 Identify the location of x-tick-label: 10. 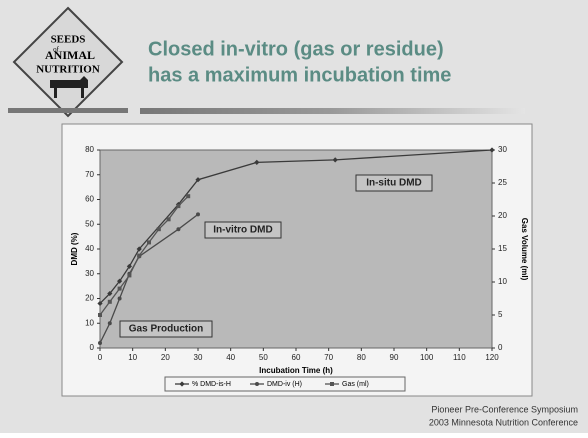
(132, 357).